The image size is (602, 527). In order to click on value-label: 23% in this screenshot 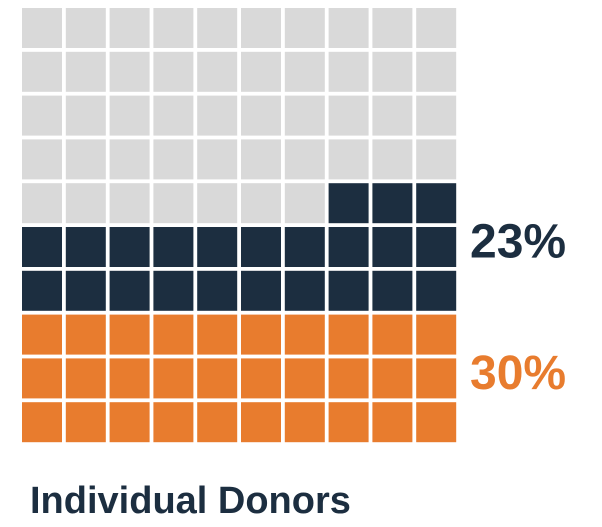, I will do `click(518, 242)`.